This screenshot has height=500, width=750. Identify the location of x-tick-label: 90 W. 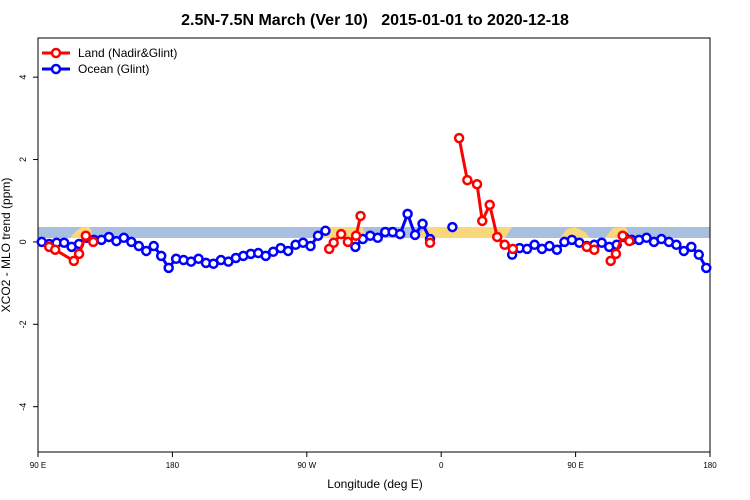
(306, 465).